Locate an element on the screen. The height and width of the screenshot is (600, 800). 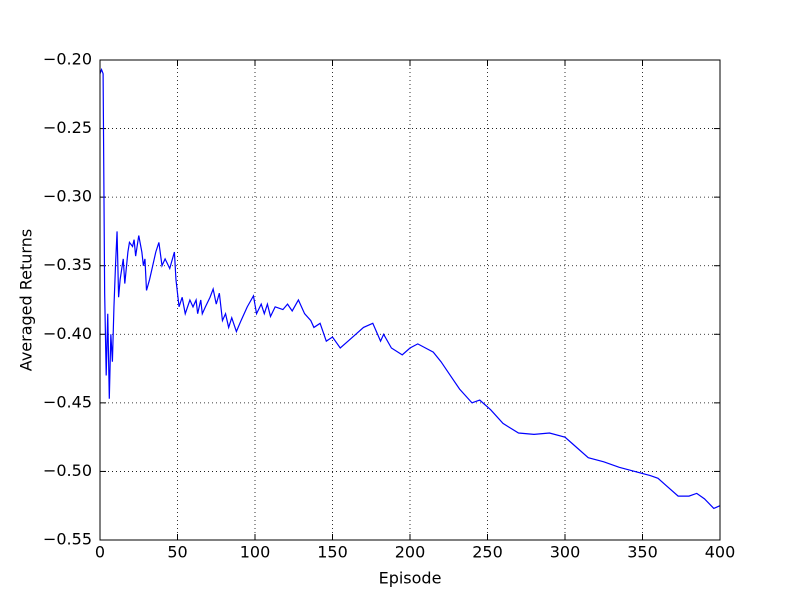
x-tick-label: 100 is located at coordinates (255, 552).